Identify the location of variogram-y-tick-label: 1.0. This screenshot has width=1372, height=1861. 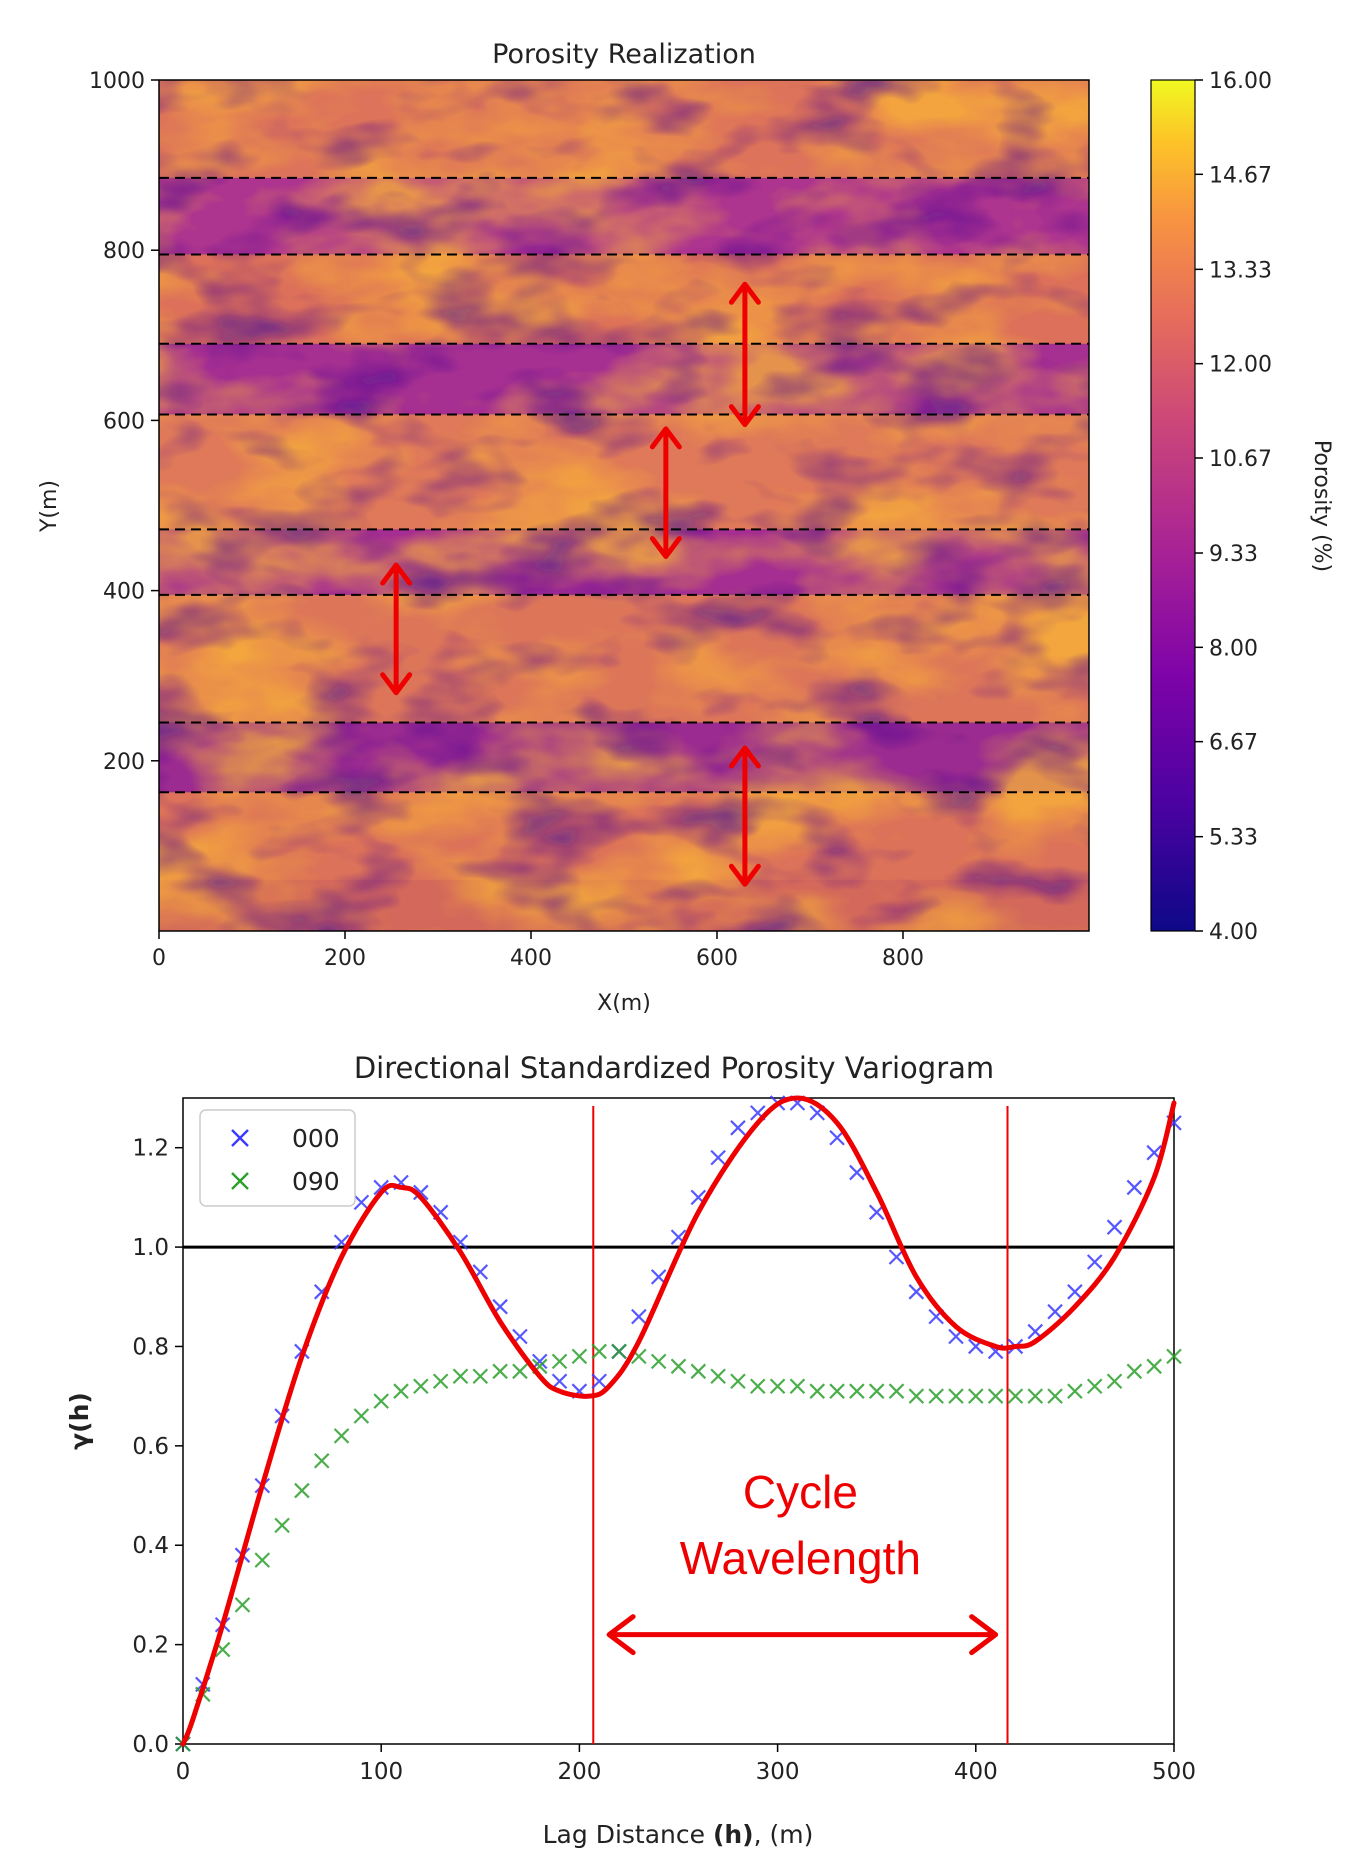
(150, 1248).